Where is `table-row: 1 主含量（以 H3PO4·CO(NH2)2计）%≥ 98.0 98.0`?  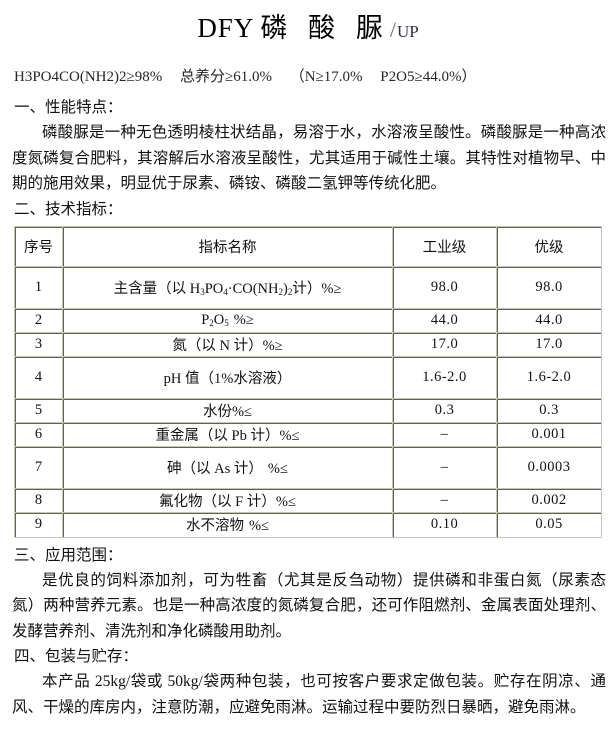
table-row: 1 主含量（以 H3PO4·CO(NH2)2计）%≥ 98.0 98.0 is located at coordinates (308, 287).